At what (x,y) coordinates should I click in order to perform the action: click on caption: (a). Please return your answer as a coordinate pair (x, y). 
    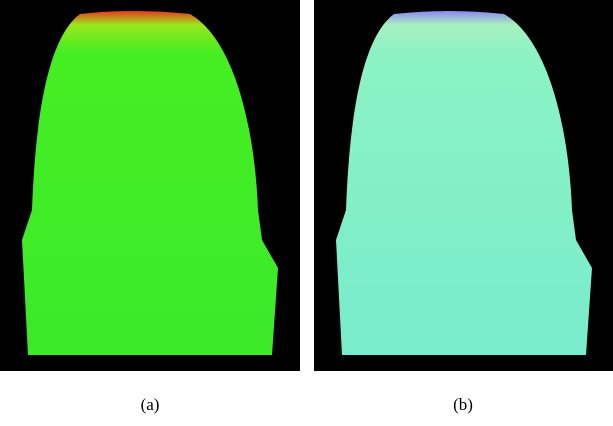
    Looking at the image, I should click on (150, 404).